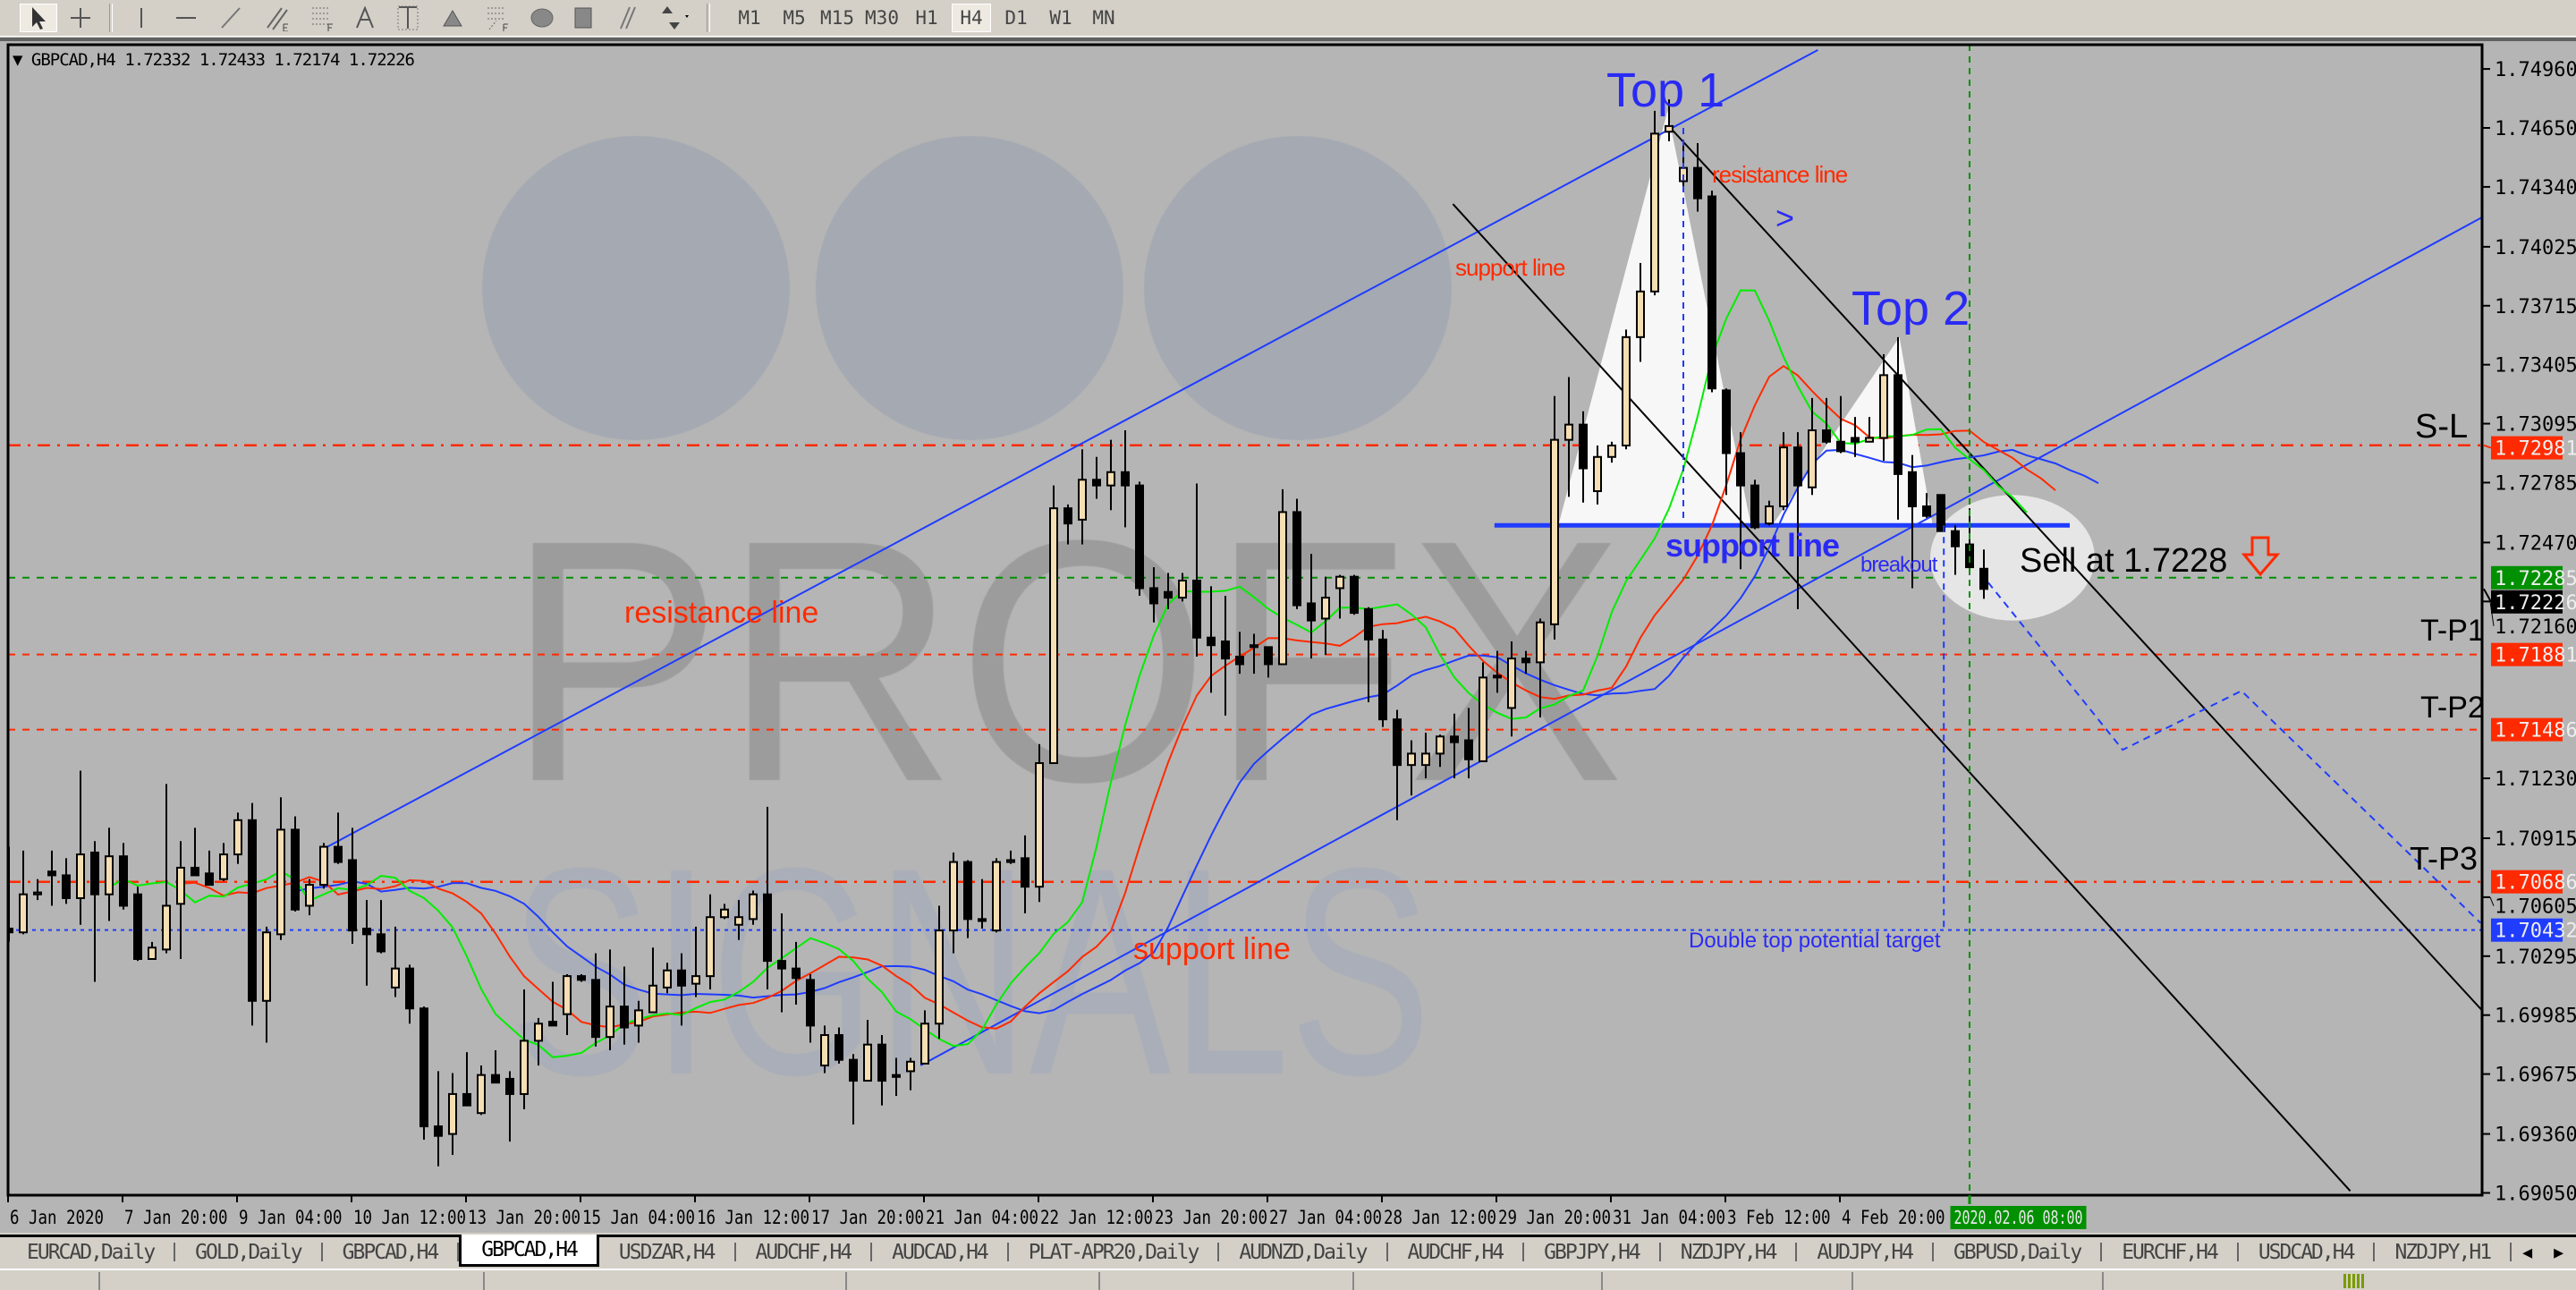 Image resolution: width=2576 pixels, height=1290 pixels. Describe the element at coordinates (2018, 1252) in the screenshot. I see `chart-tab: GBPUSD,Daily` at that location.